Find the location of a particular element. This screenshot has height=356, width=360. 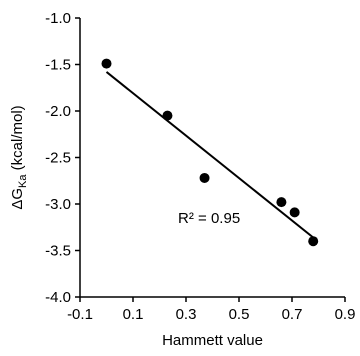

y-tick-label: -2.5 is located at coordinates (58, 158).